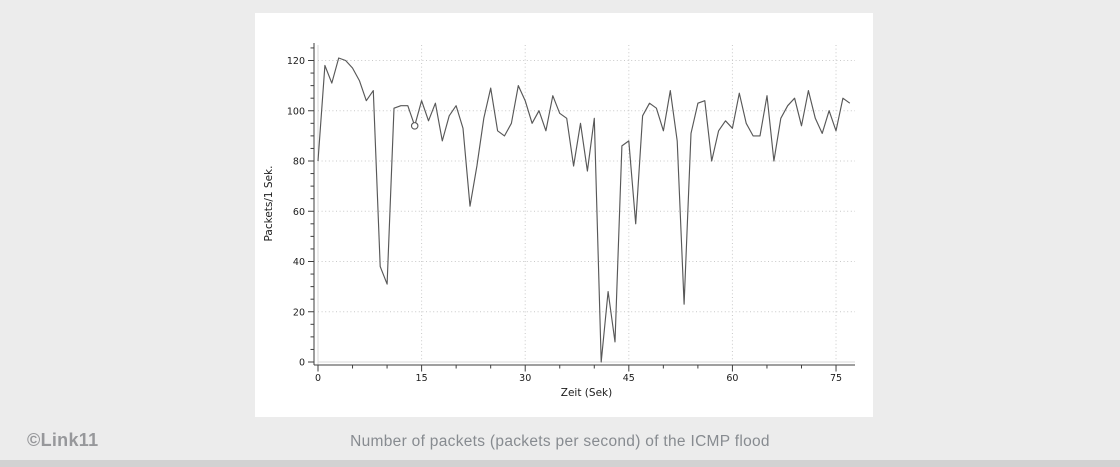  Describe the element at coordinates (299, 262) in the screenshot. I see `y-tick-label: 40` at that location.